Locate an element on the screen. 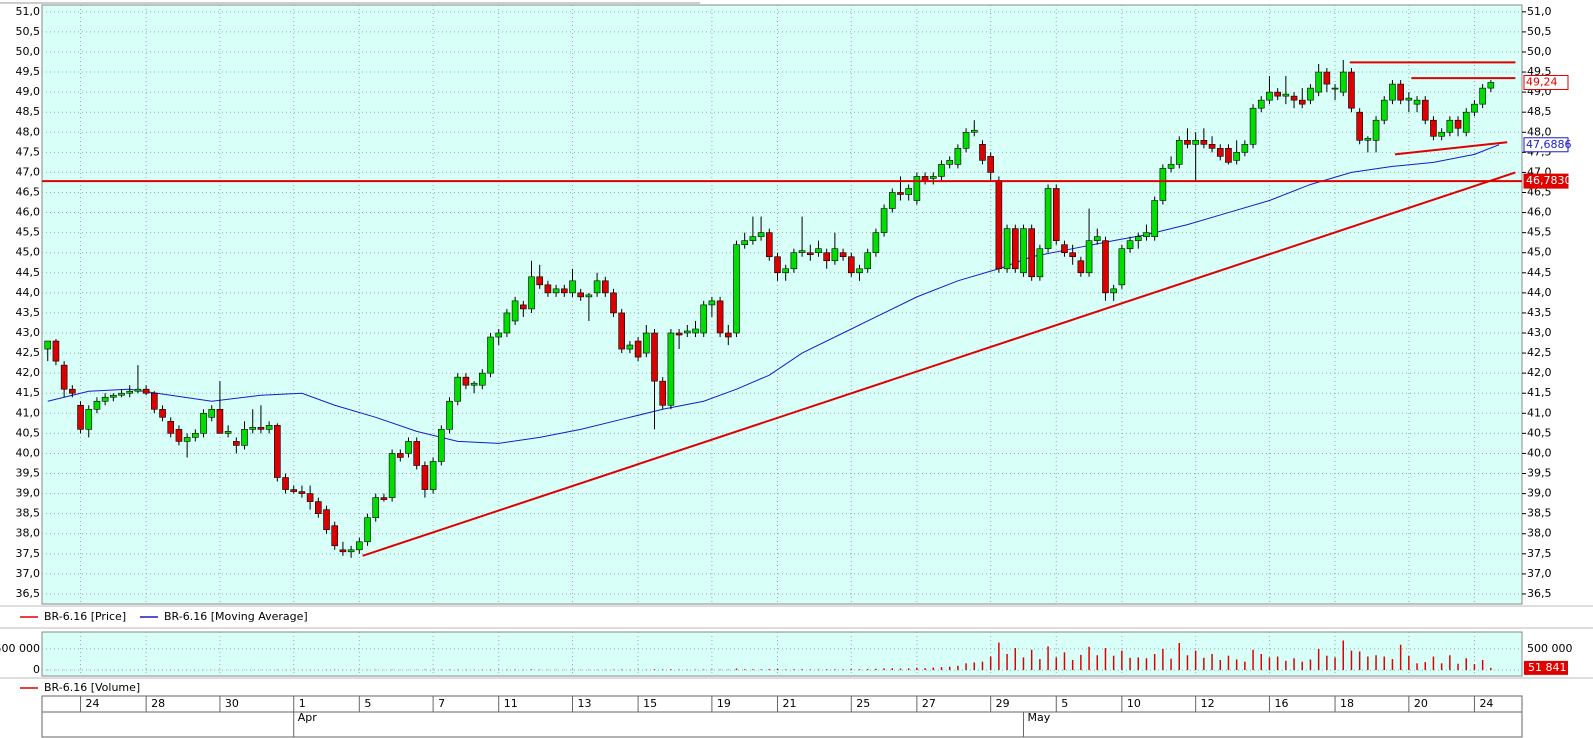  volume-badge-label: 51 841 is located at coordinates (1547, 667).